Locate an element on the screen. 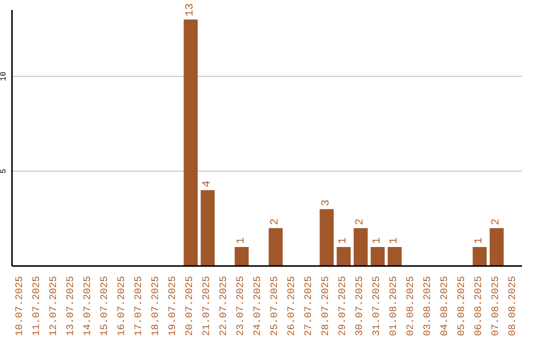 The height and width of the screenshot is (340, 540). x-tick-label: 24.07.2025 is located at coordinates (258, 306).